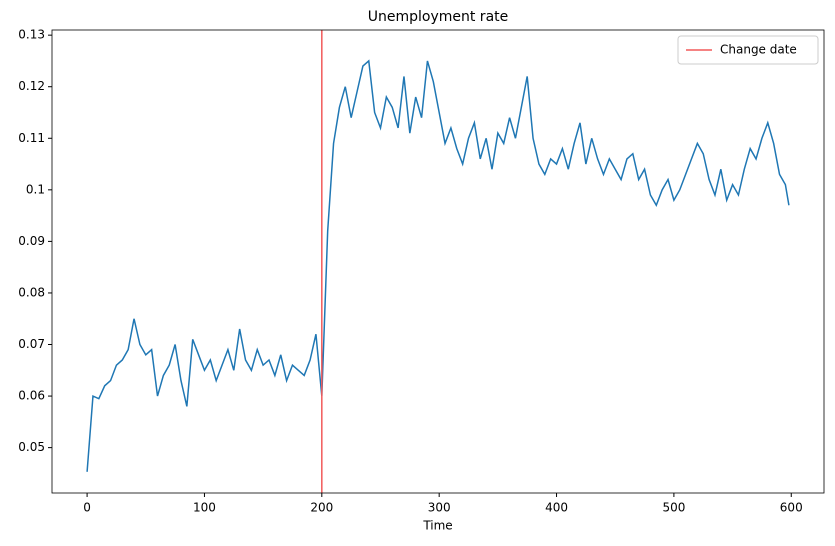  Describe the element at coordinates (439, 508) in the screenshot. I see `x-tick-label: 300` at that location.